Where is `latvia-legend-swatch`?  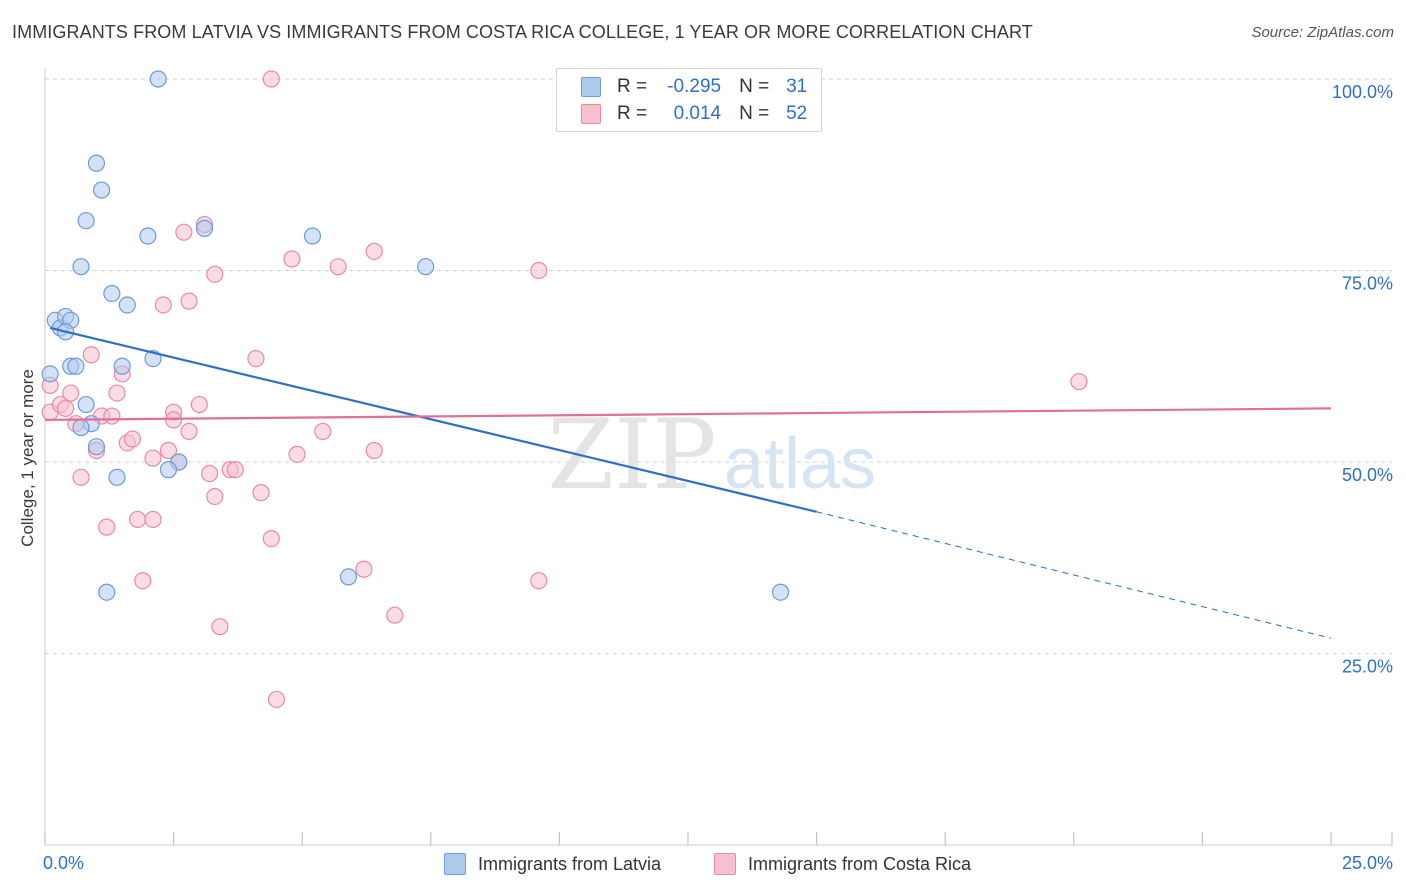 latvia-legend-swatch is located at coordinates (455, 864).